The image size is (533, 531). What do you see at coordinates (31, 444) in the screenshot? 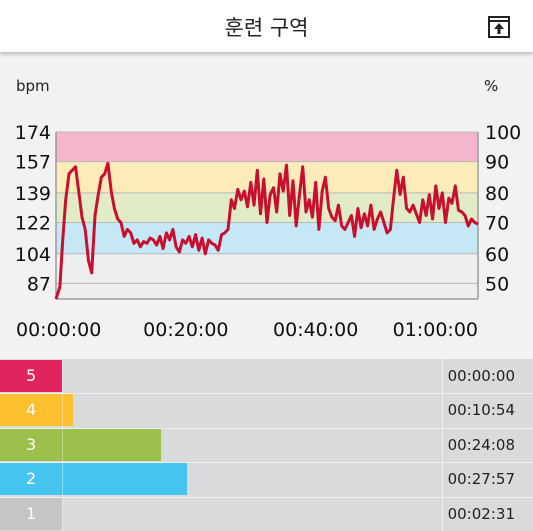
I see `zone-number: 3` at bounding box center [31, 444].